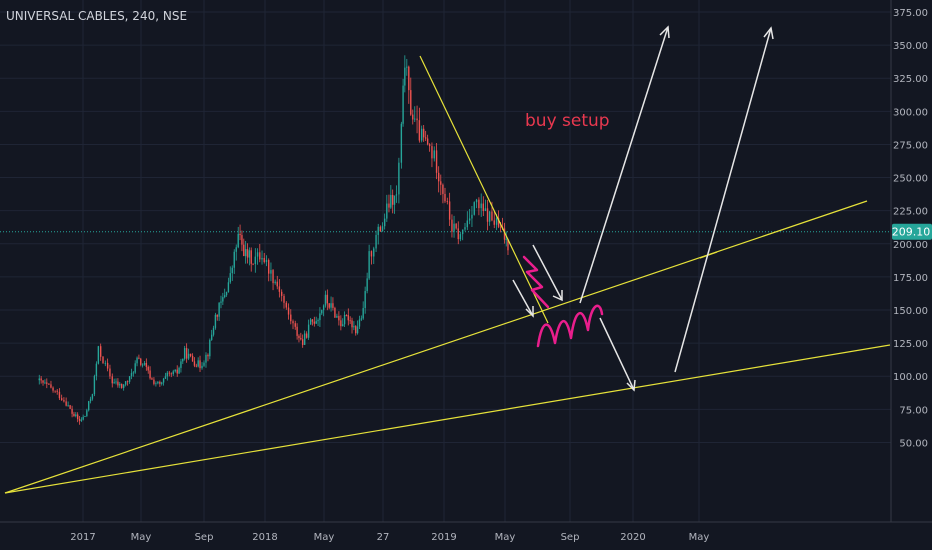  I want to click on last-price-label: 209.10, so click(911, 232).